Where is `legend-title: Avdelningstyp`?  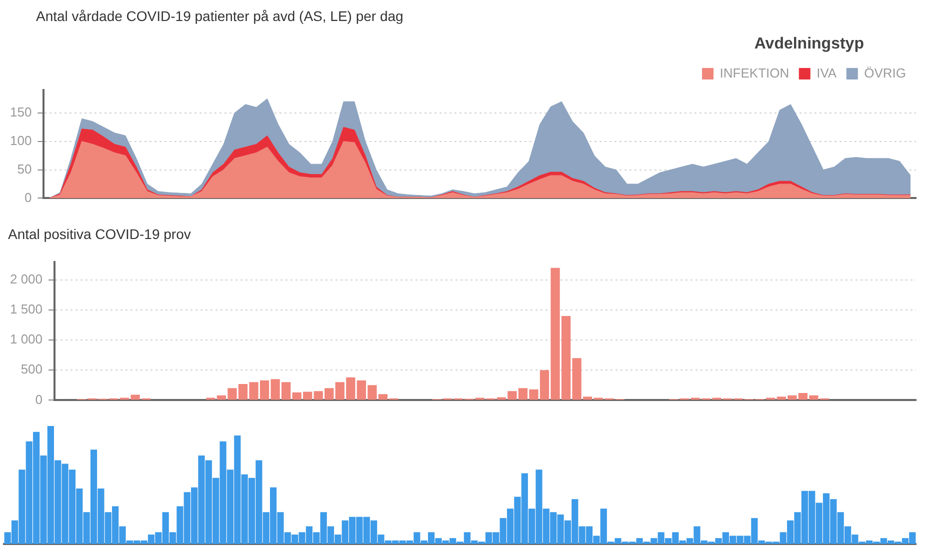
legend-title: Avdelningstyp is located at coordinates (809, 43).